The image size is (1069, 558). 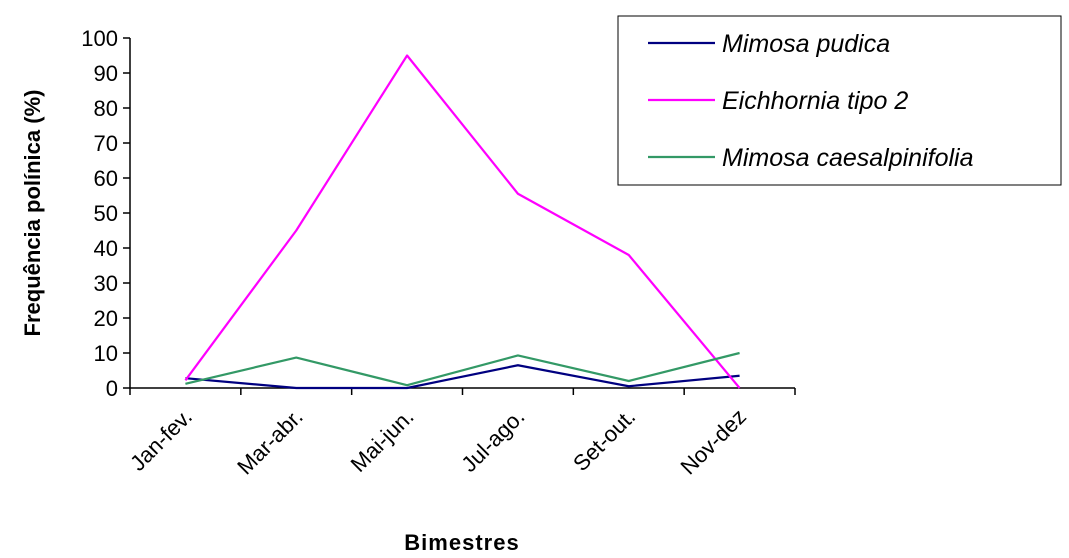 I want to click on y-axis-title: Frequência polínica (%), so click(x=32, y=213).